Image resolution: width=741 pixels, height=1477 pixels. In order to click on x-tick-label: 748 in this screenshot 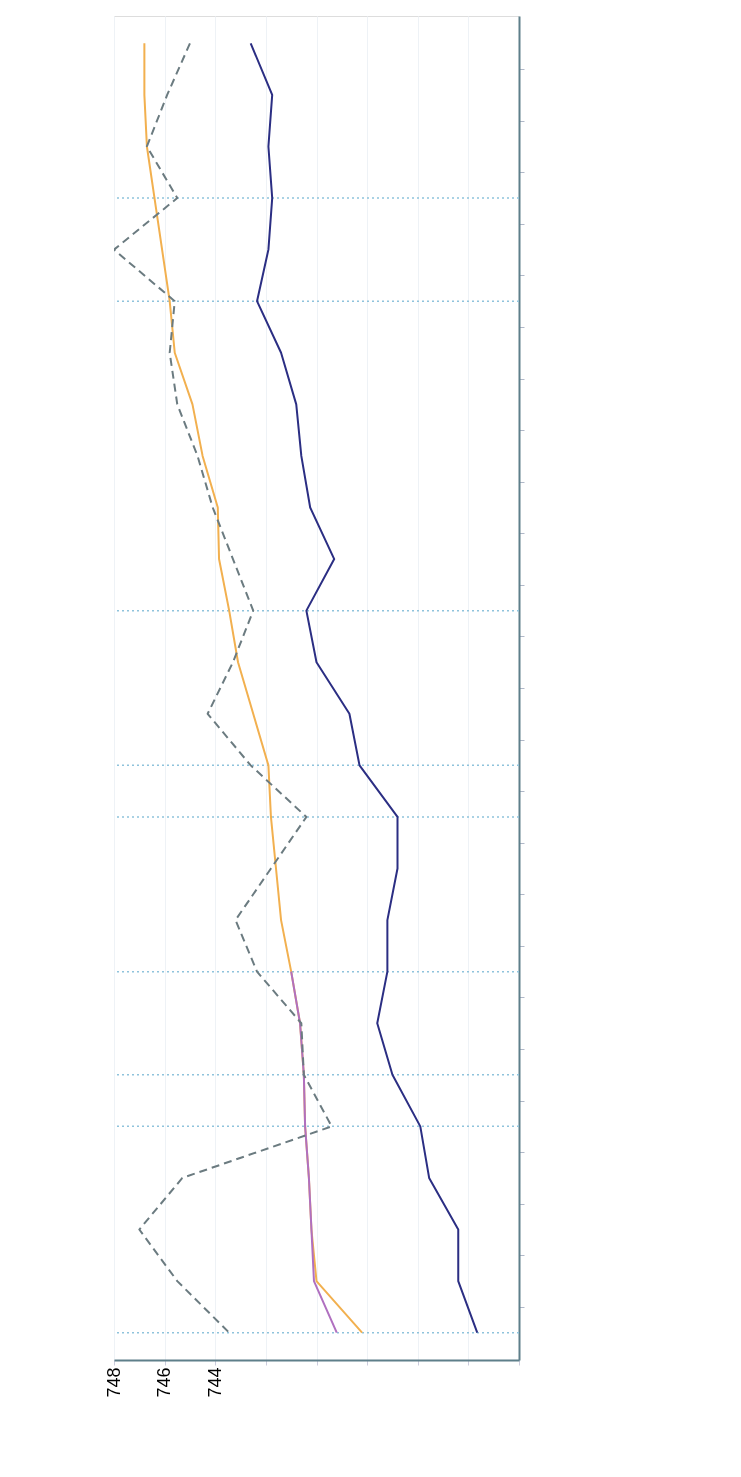, I will do `click(113, 1382)`.